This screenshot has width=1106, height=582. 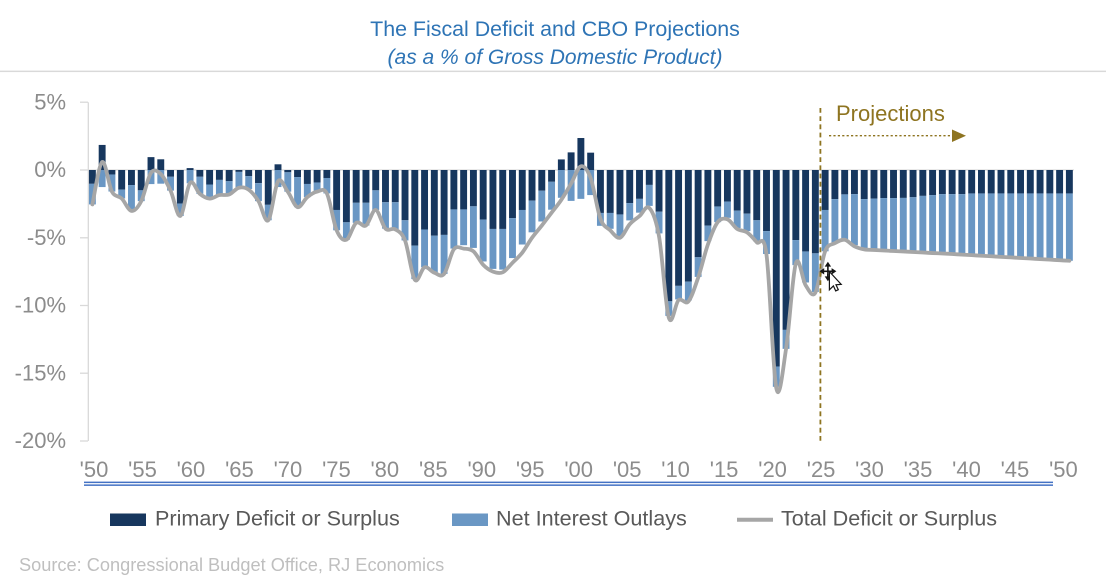 What do you see at coordinates (239, 469) in the screenshot?
I see `svg-text: '65` at bounding box center [239, 469].